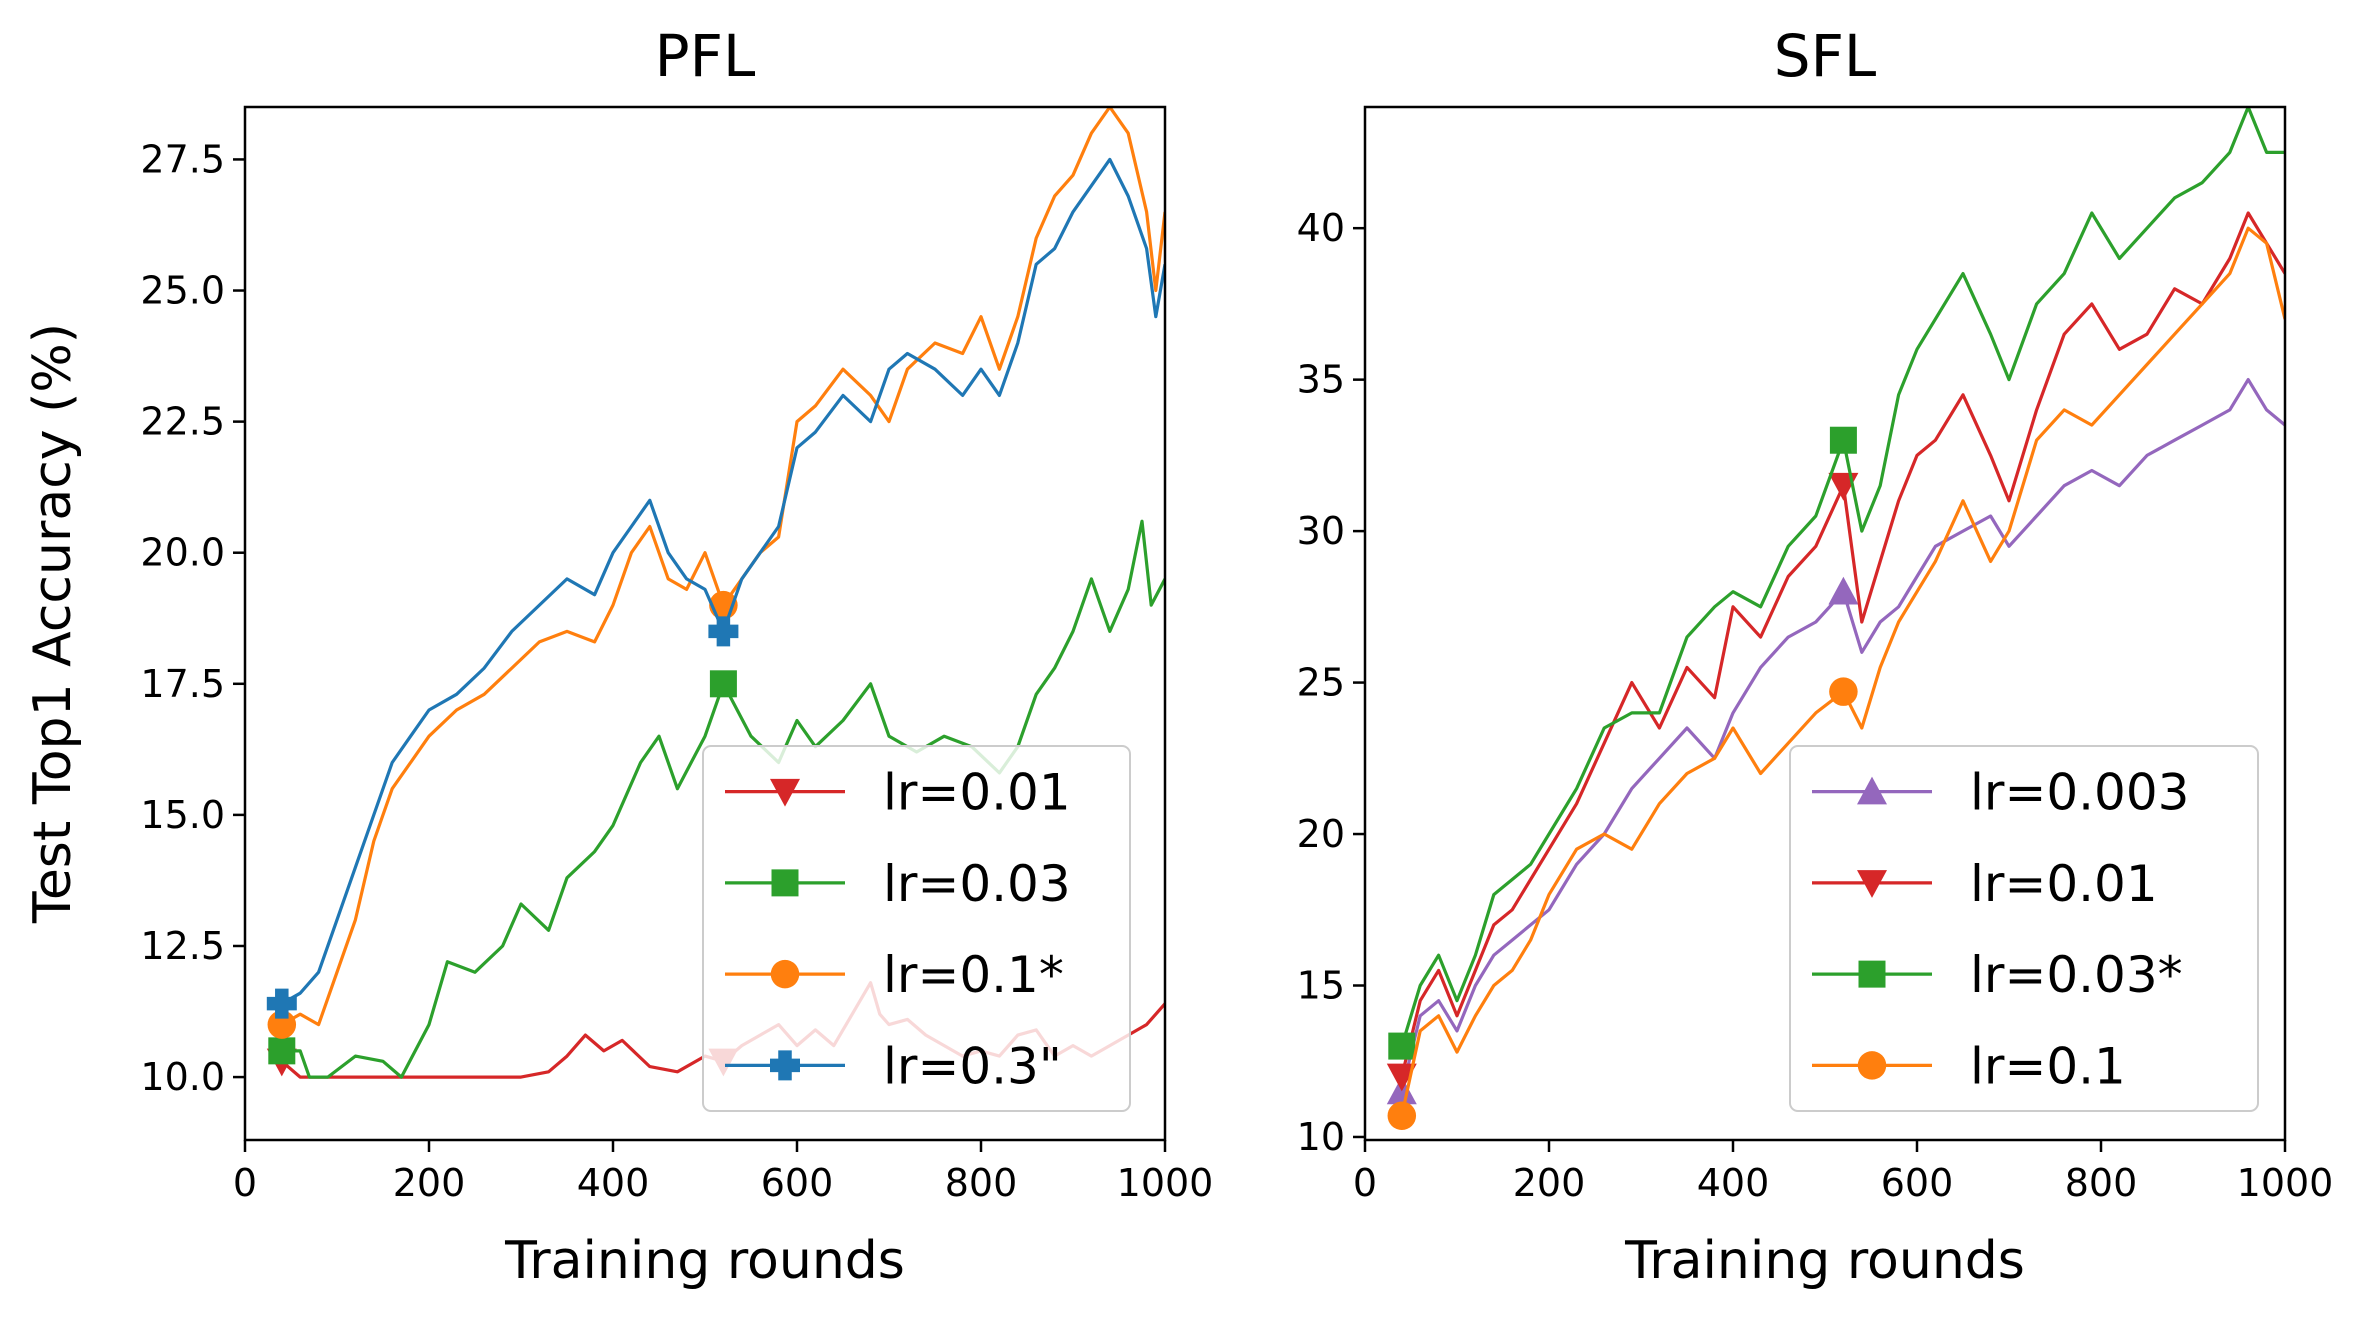 Image resolution: width=2370 pixels, height=1317 pixels. What do you see at coordinates (1321, 986) in the screenshot?
I see `sfl-y-tick-label: 15` at bounding box center [1321, 986].